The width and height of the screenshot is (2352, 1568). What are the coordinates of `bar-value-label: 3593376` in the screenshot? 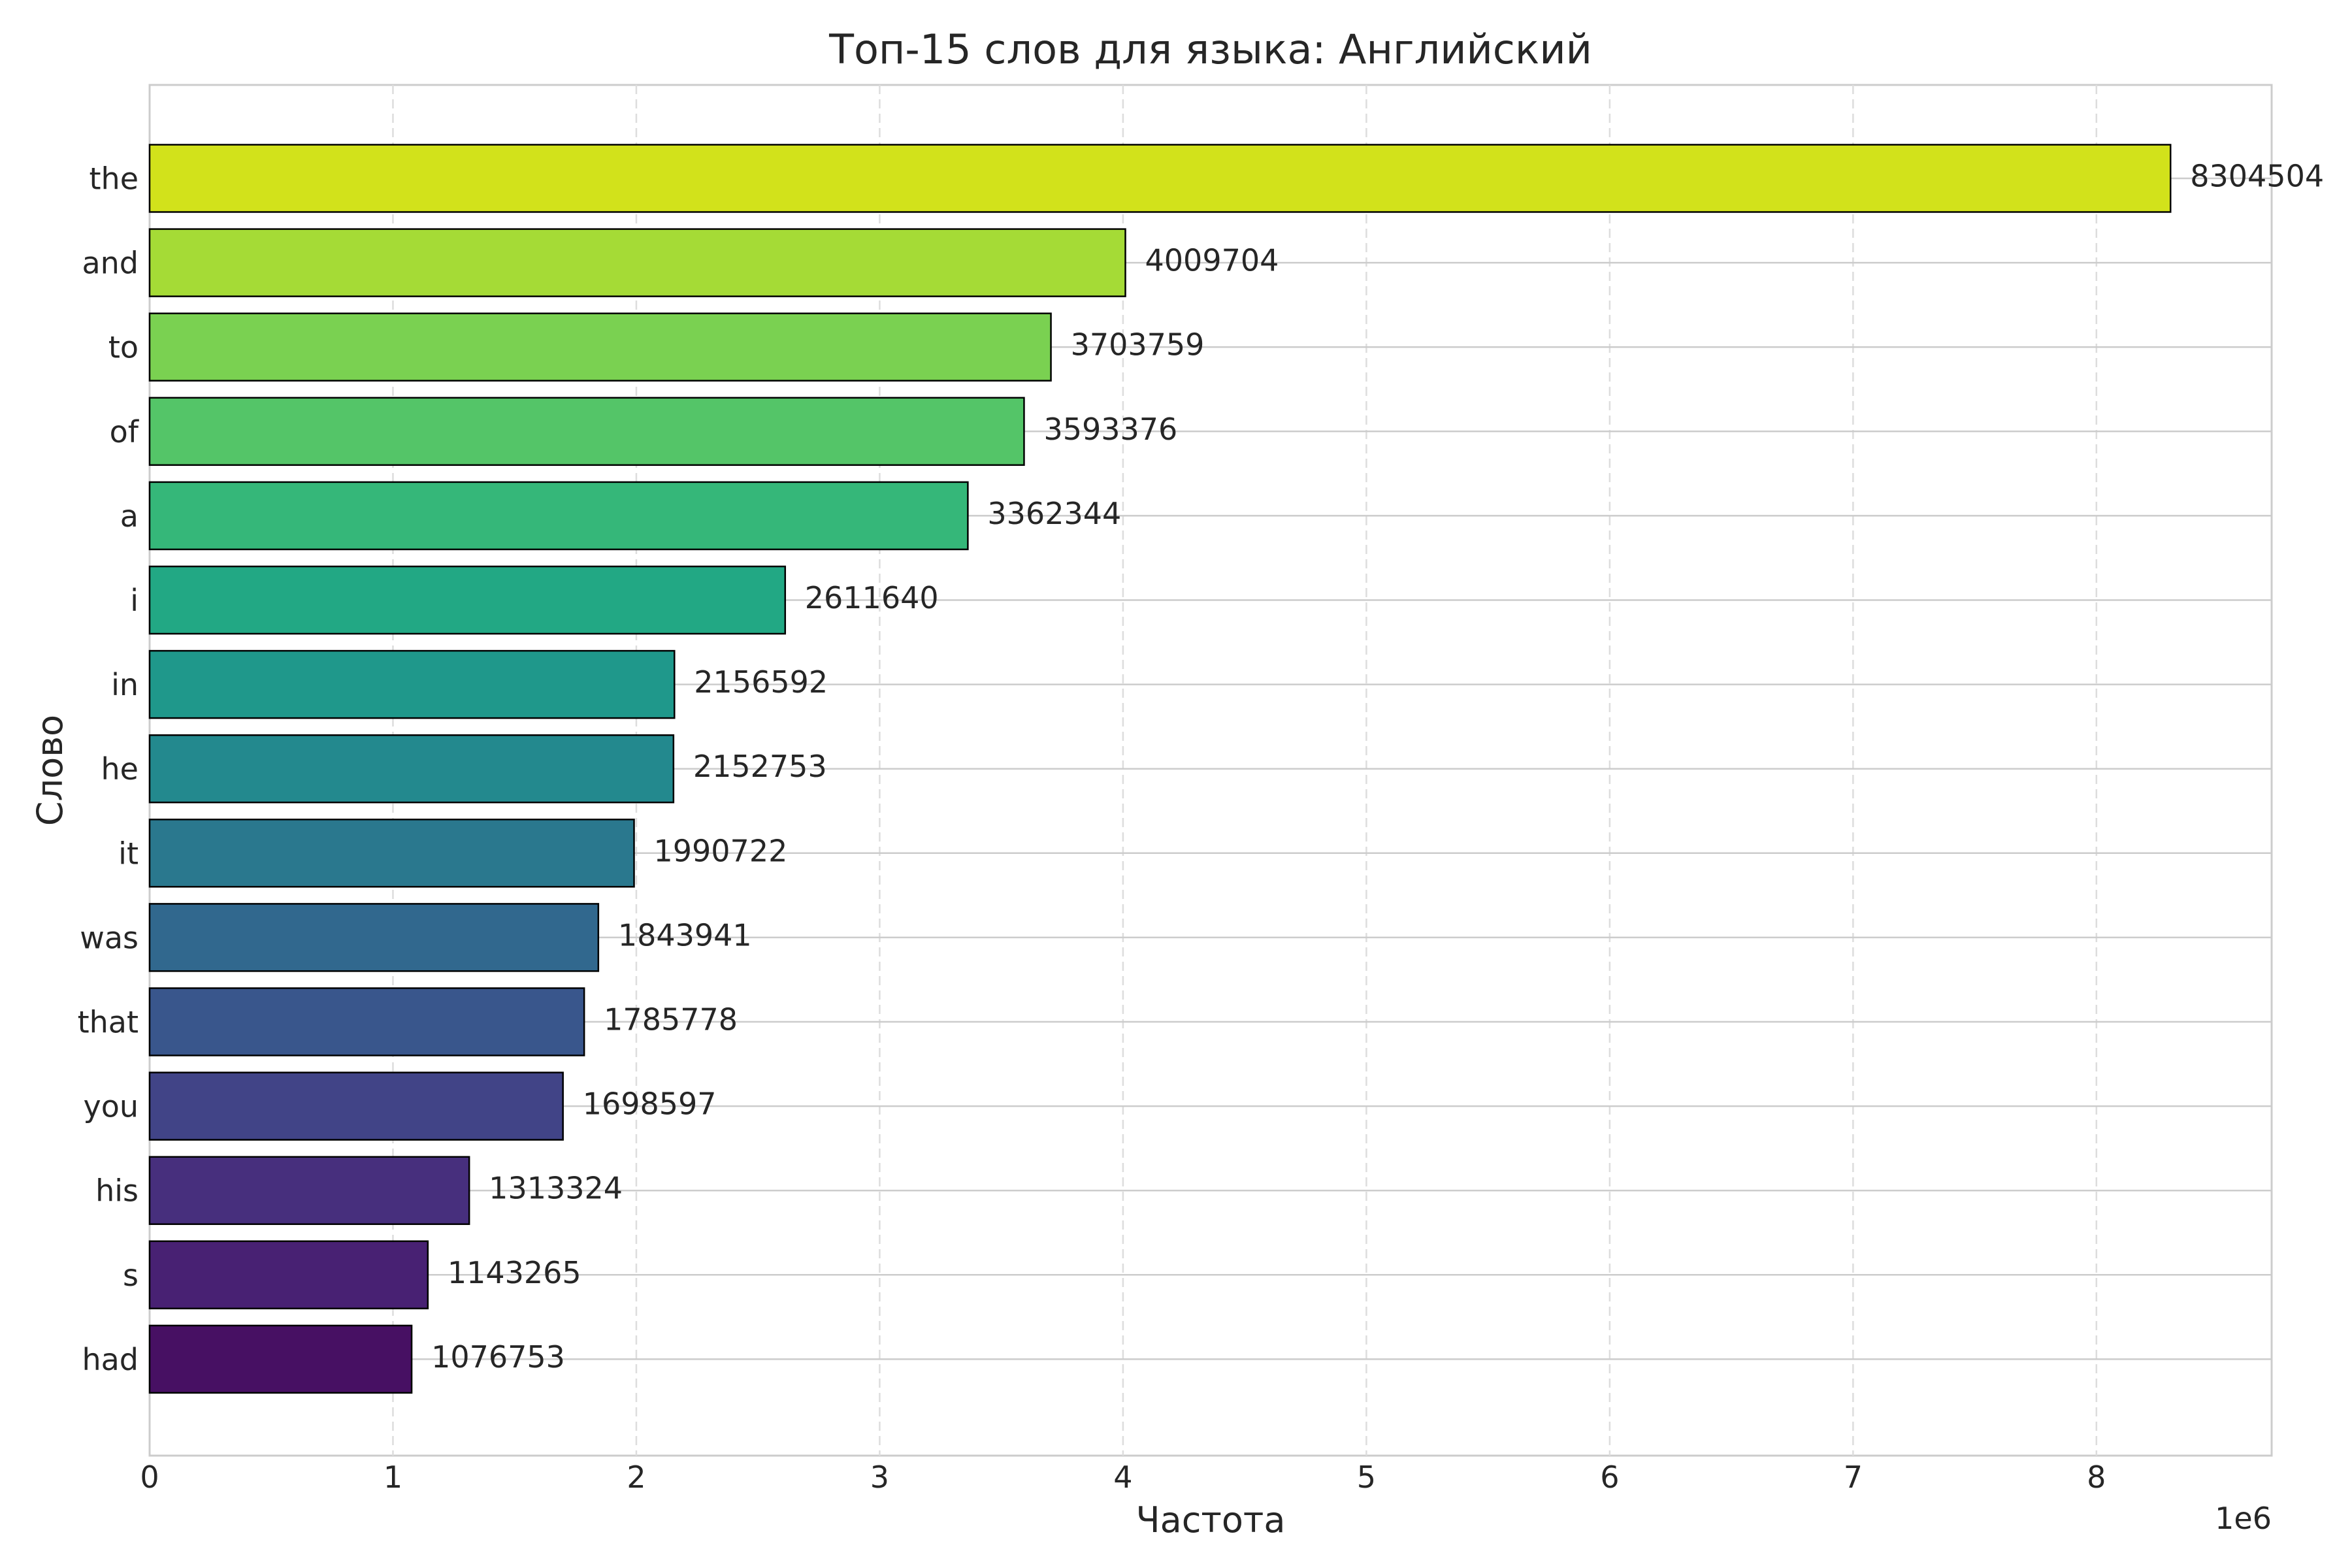 It's located at (1110, 429).